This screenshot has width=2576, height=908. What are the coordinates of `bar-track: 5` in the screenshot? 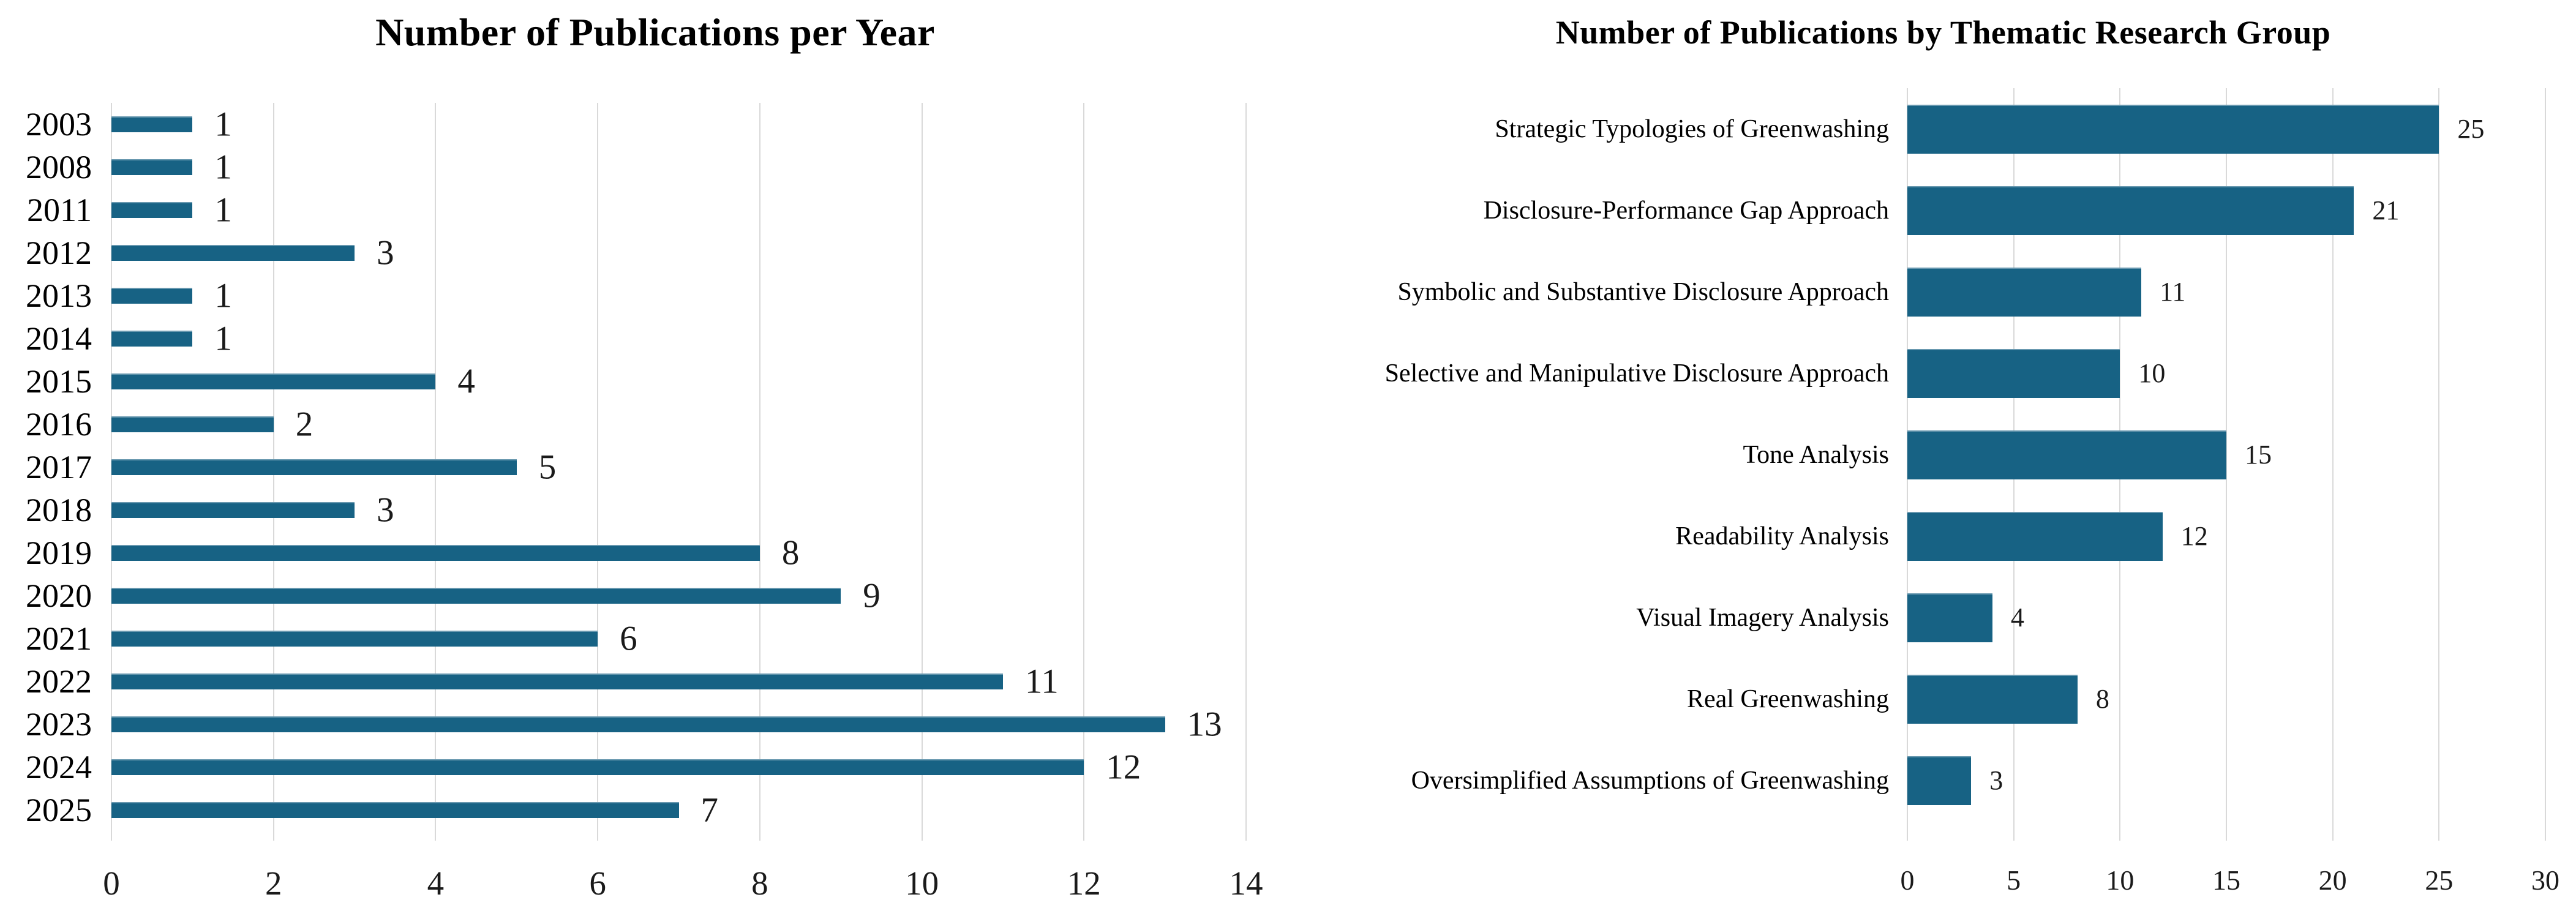 It's located at (678, 467).